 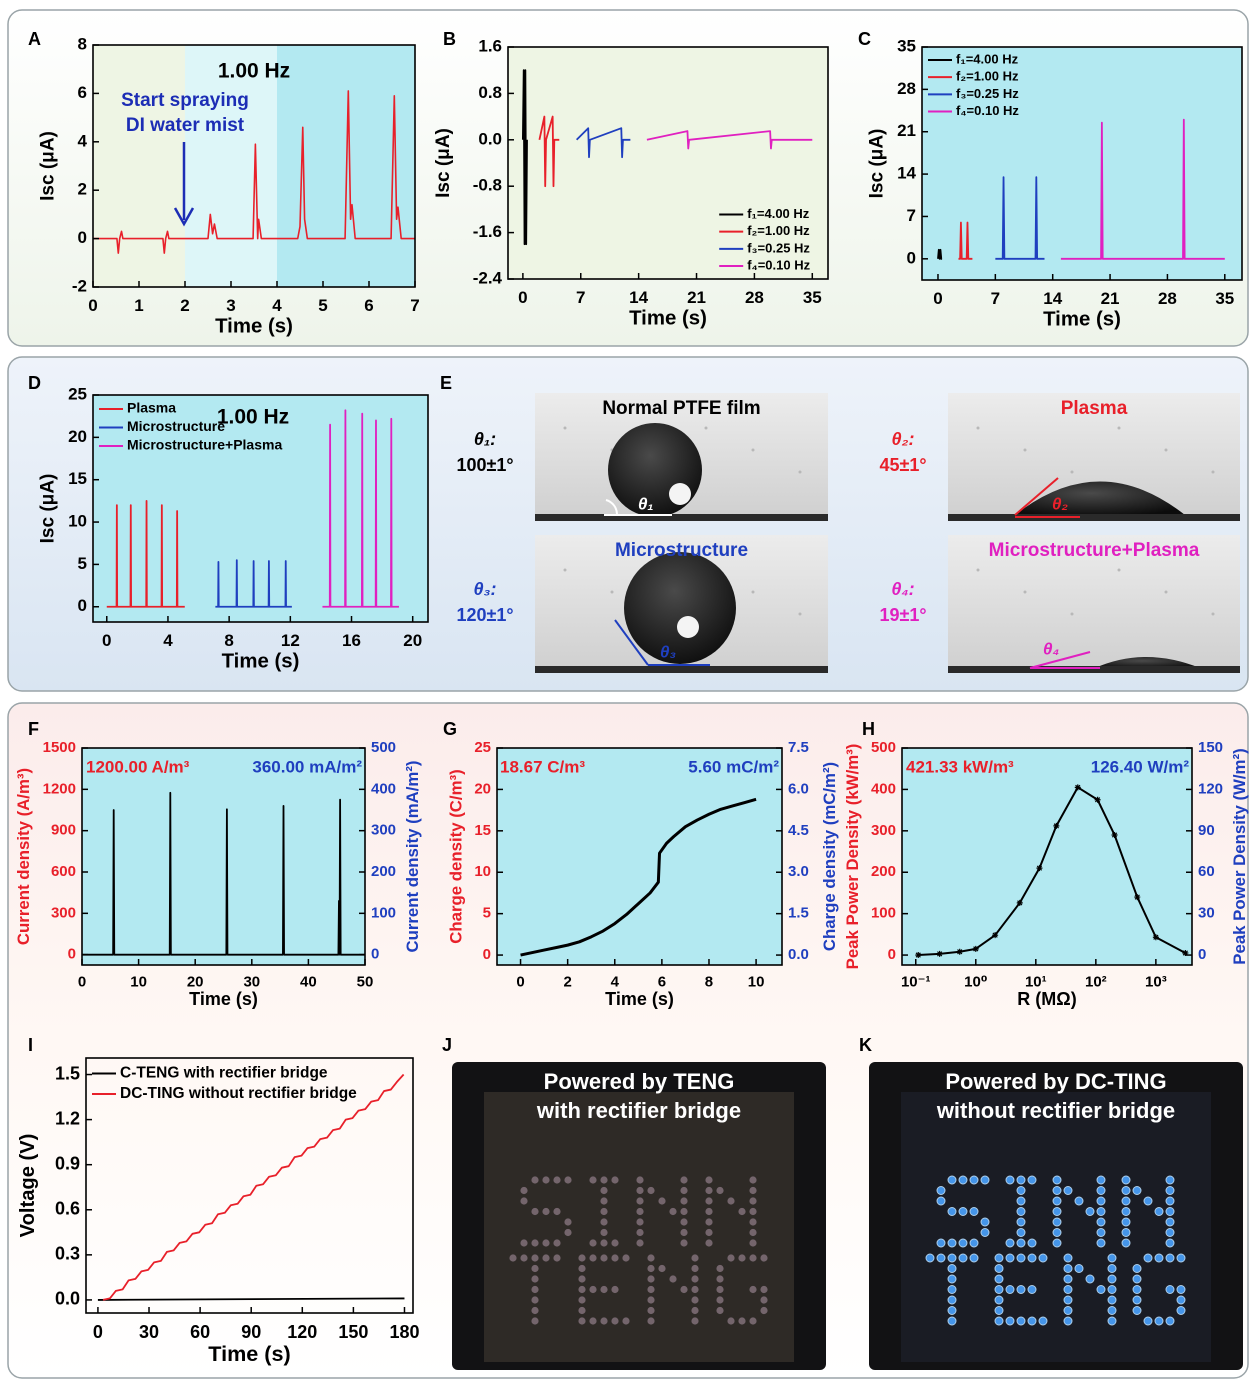 I want to click on y2-tick-label: 300, so click(x=383, y=830).